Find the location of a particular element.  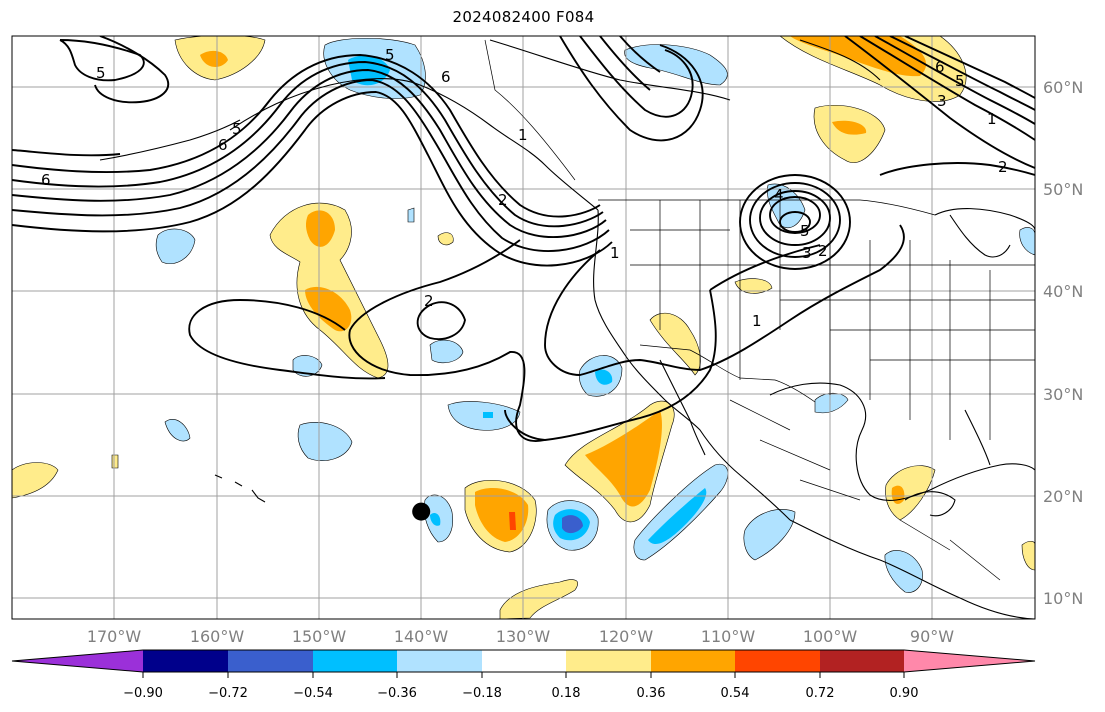

colorbar-tick-label: 0.72 is located at coordinates (820, 693).